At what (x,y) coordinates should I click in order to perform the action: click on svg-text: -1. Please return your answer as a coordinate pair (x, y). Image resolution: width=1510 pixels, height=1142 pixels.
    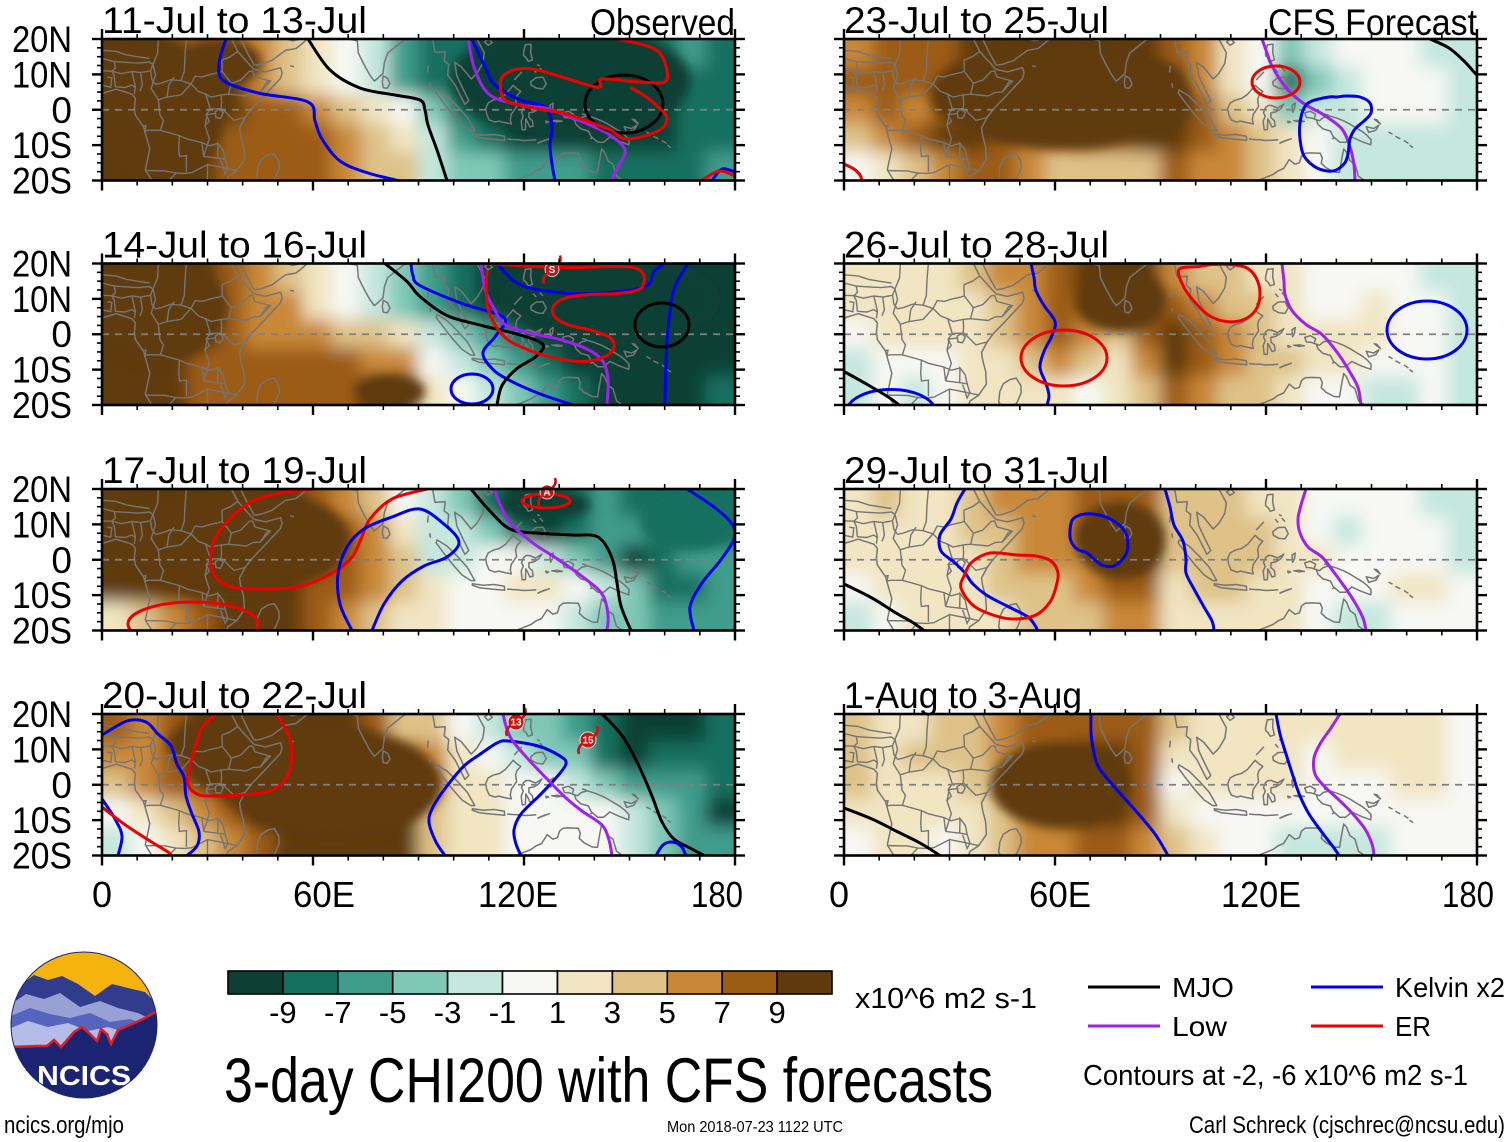
    Looking at the image, I should click on (503, 1012).